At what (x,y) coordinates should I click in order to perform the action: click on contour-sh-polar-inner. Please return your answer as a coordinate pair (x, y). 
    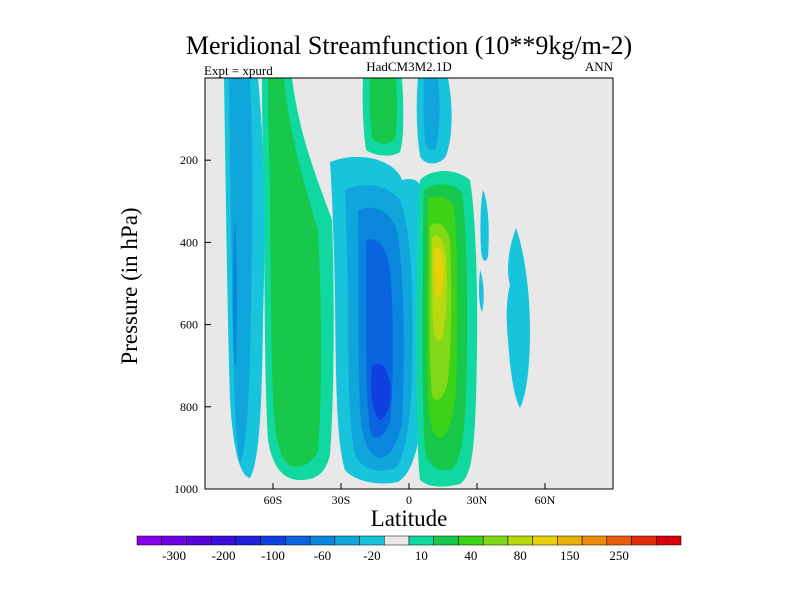
    Looking at the image, I should click on (241, 270).